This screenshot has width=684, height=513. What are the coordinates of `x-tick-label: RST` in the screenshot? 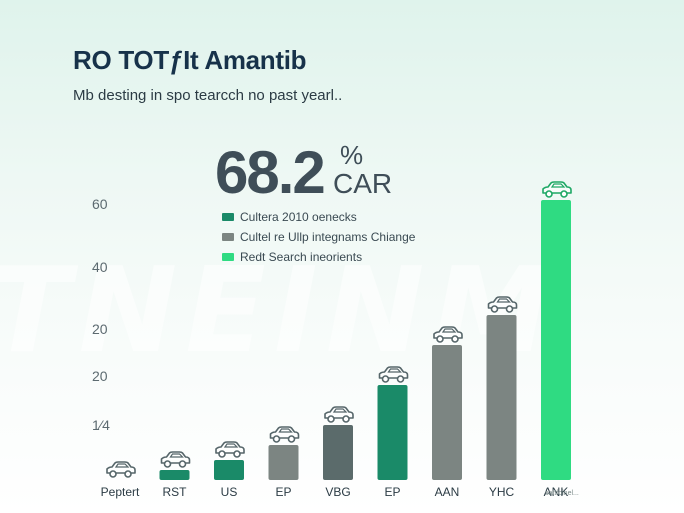 It's located at (175, 492).